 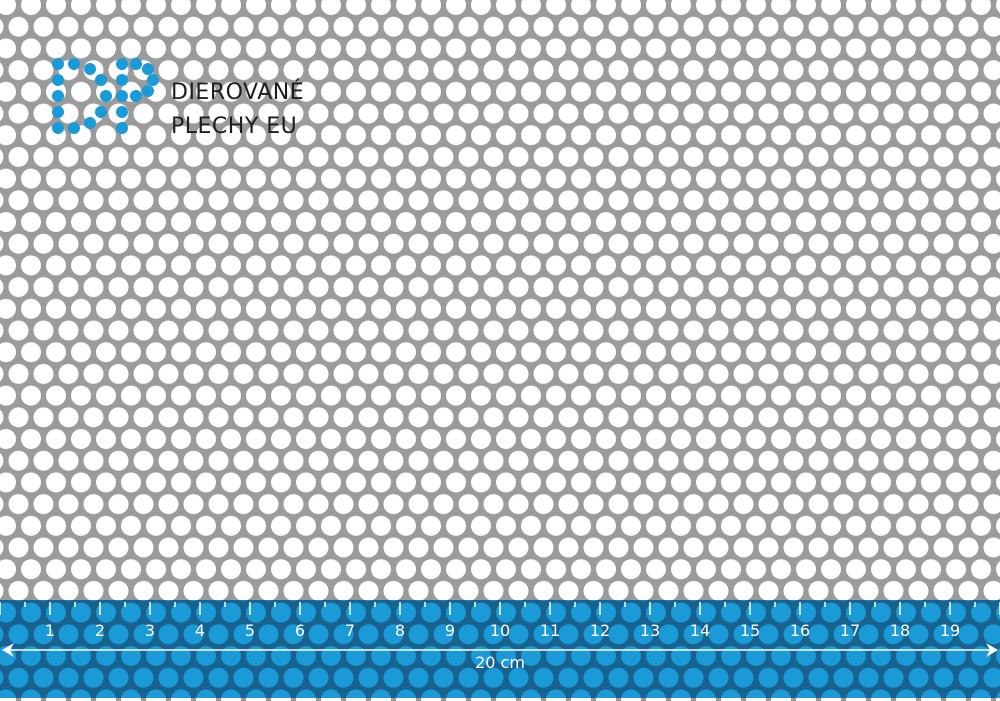 I want to click on ruler-label: 8, so click(x=400, y=630).